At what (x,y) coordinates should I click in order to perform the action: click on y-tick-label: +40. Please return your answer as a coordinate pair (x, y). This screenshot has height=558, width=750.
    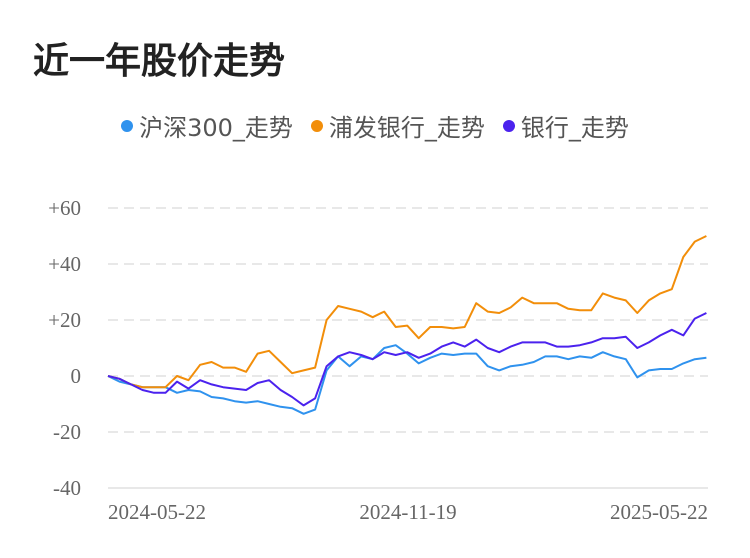
    Looking at the image, I should click on (64, 264).